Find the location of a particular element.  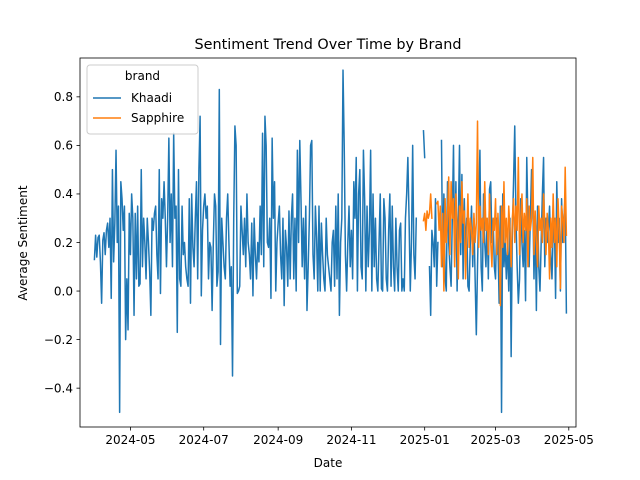

y-tick-label: 0.8 is located at coordinates (63, 97).